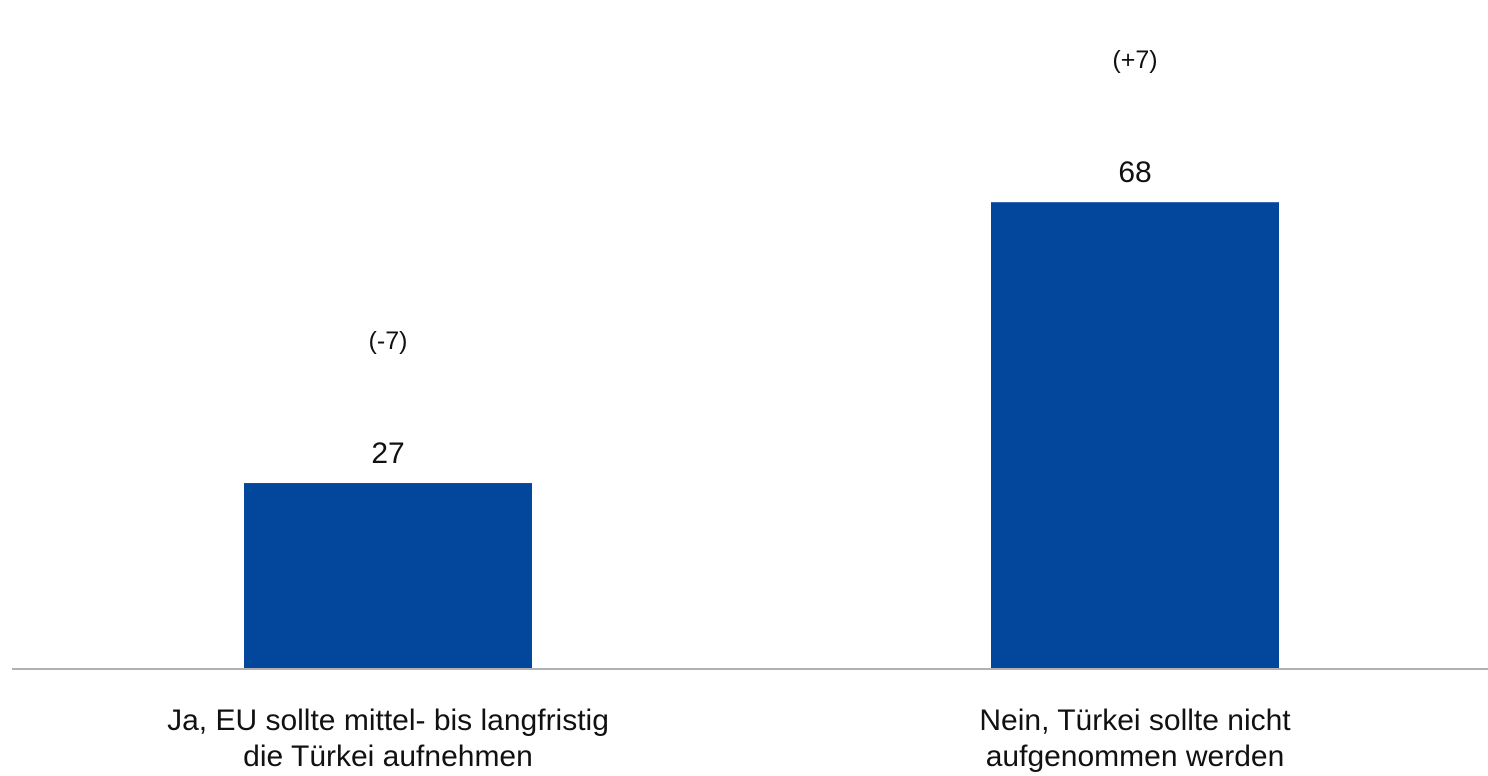 This screenshot has width=1488, height=776. Describe the element at coordinates (1134, 60) in the screenshot. I see `change-label-2: (+7)` at that location.